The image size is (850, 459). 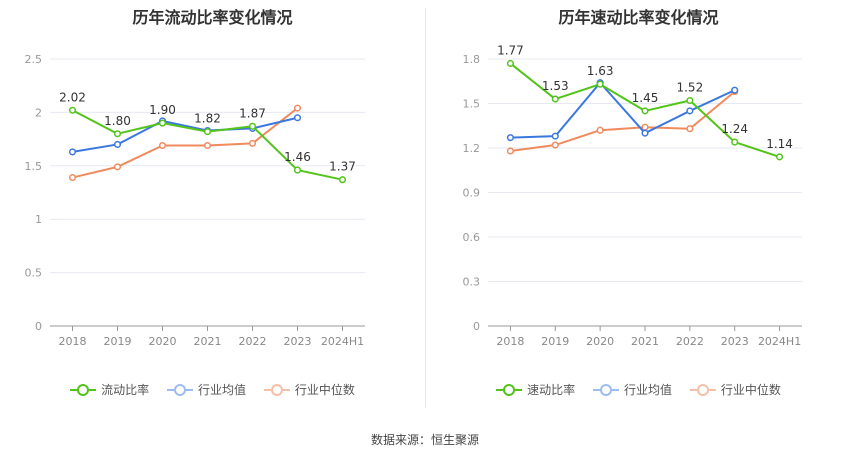 What do you see at coordinates (72, 97) in the screenshot?
I see `data-label: 2.02` at bounding box center [72, 97].